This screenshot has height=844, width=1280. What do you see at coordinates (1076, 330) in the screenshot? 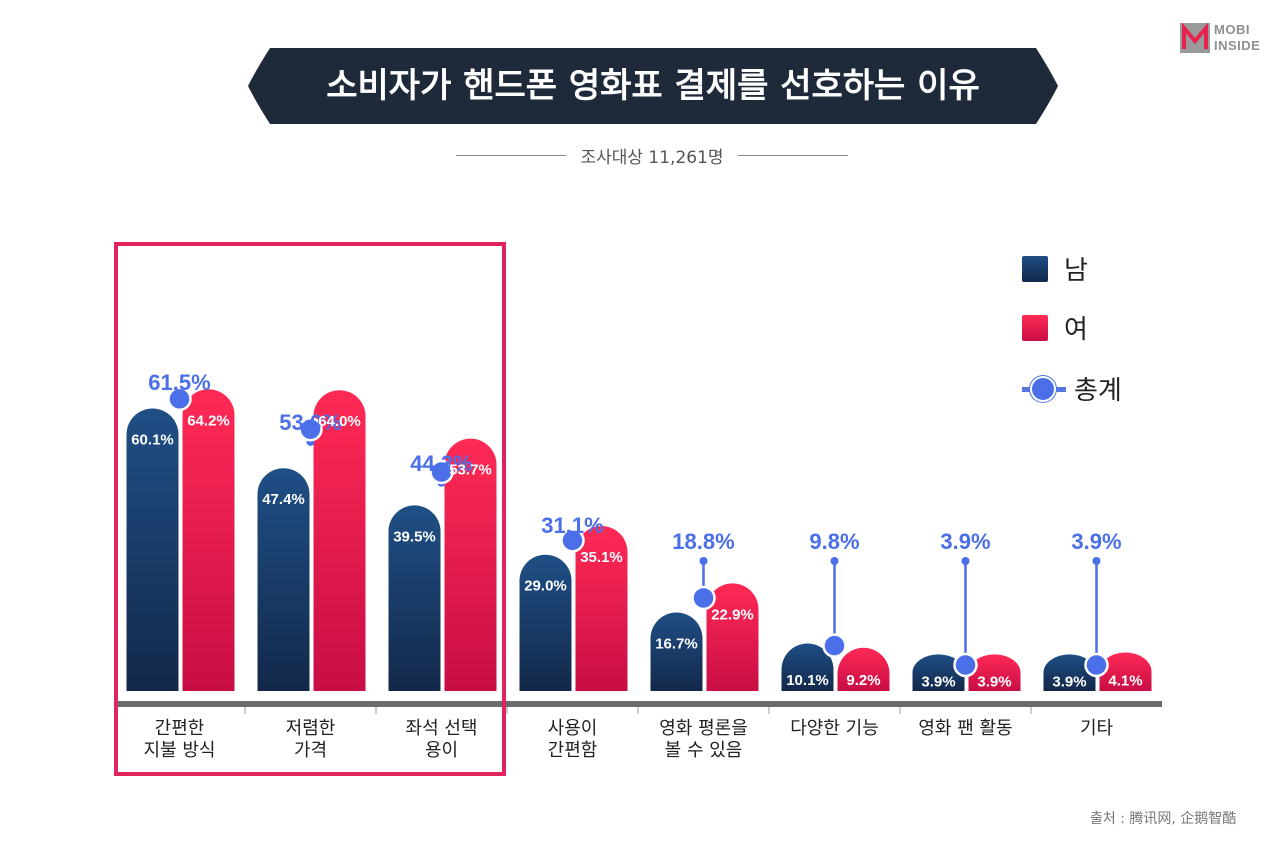
I see `legend-label-female: 여` at bounding box center [1076, 330].